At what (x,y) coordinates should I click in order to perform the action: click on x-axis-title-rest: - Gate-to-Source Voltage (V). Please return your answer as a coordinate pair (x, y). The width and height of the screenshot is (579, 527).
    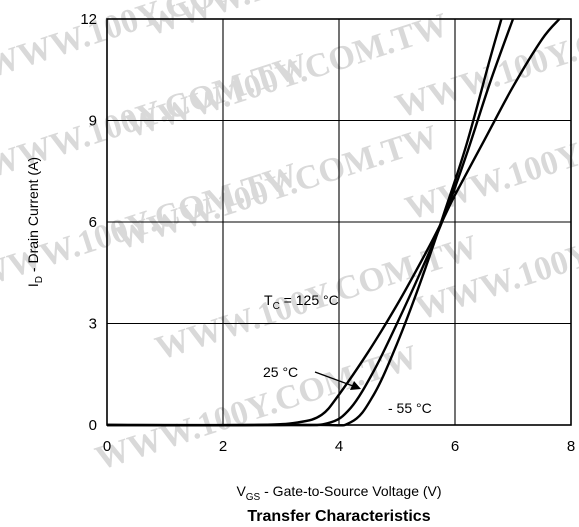
    Looking at the image, I should click on (350, 491).